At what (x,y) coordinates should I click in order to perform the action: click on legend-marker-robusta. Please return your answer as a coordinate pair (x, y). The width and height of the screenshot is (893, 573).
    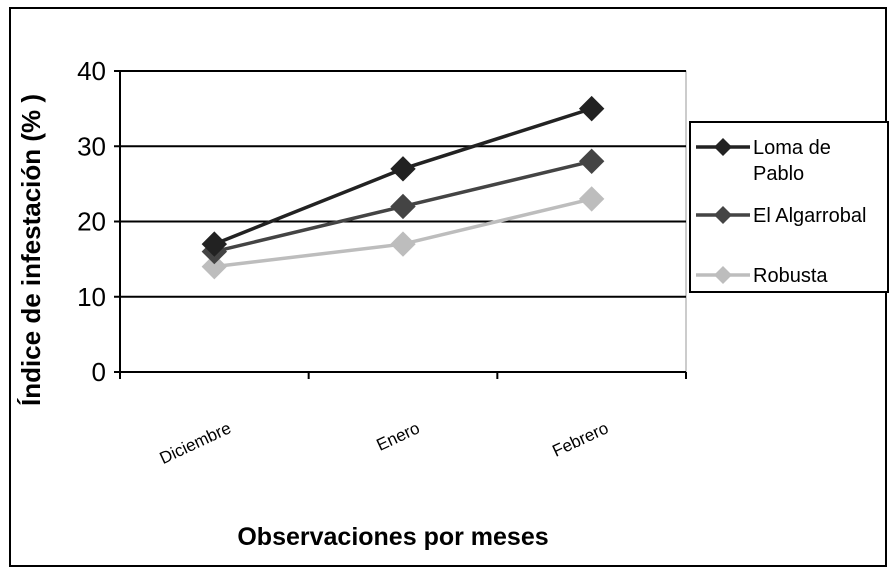
    Looking at the image, I should click on (723, 275).